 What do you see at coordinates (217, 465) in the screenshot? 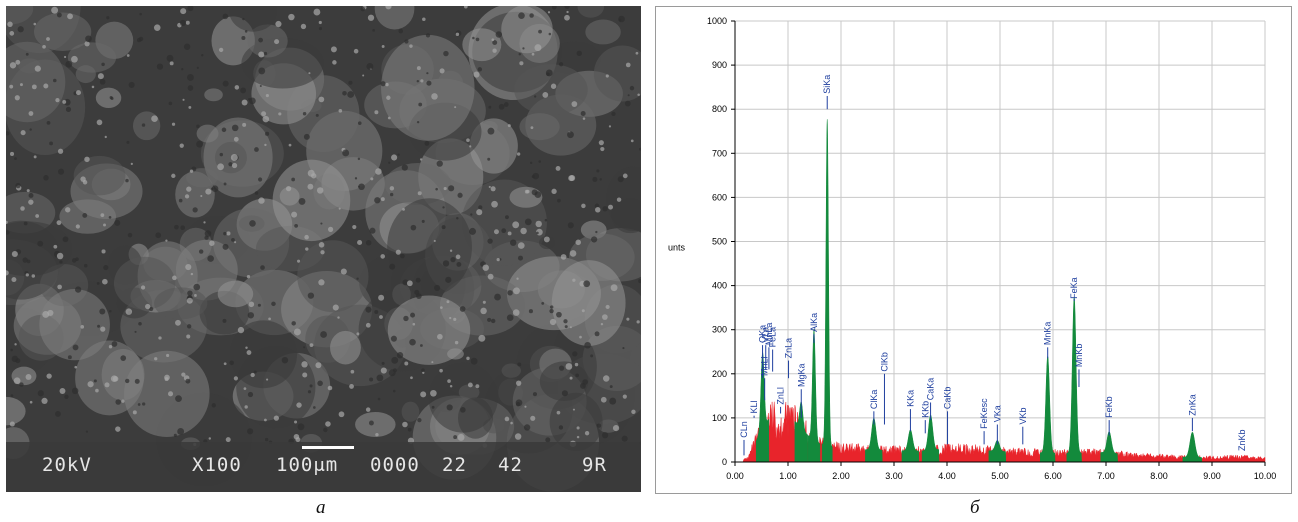
I see `magnification-label: X100` at bounding box center [217, 465].